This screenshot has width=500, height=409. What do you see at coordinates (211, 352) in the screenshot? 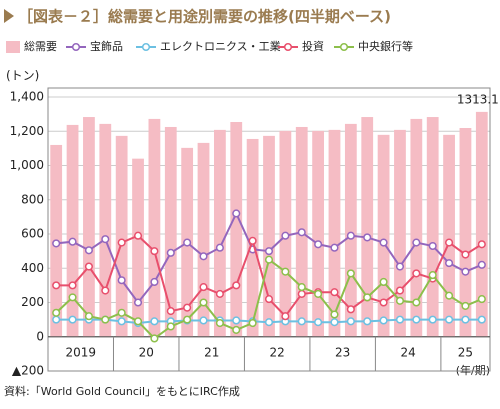
I see `x-tick-label: 21` at bounding box center [211, 352].